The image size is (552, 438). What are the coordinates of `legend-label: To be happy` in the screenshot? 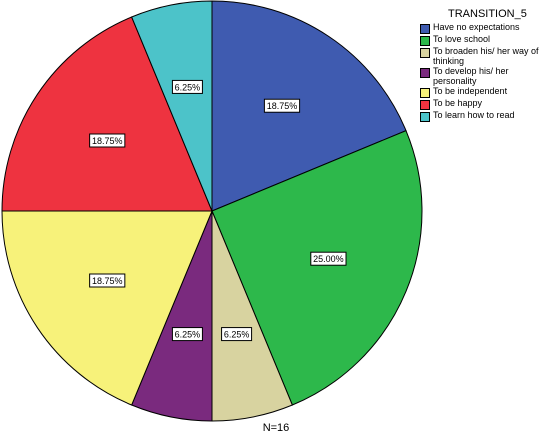 It's located at (458, 103).